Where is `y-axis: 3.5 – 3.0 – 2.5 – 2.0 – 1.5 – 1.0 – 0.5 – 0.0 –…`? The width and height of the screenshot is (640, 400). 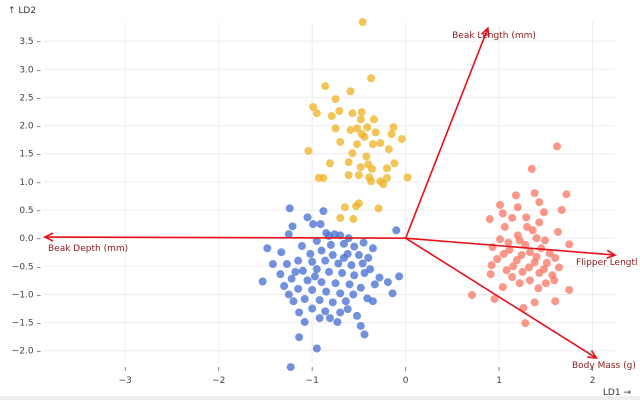
y-axis: 3.5 – 3.0 – 2.5 – 2.0 – 1.5 – 1.0 – 0.5 – 0.0 –… is located at coordinates (27, 197).